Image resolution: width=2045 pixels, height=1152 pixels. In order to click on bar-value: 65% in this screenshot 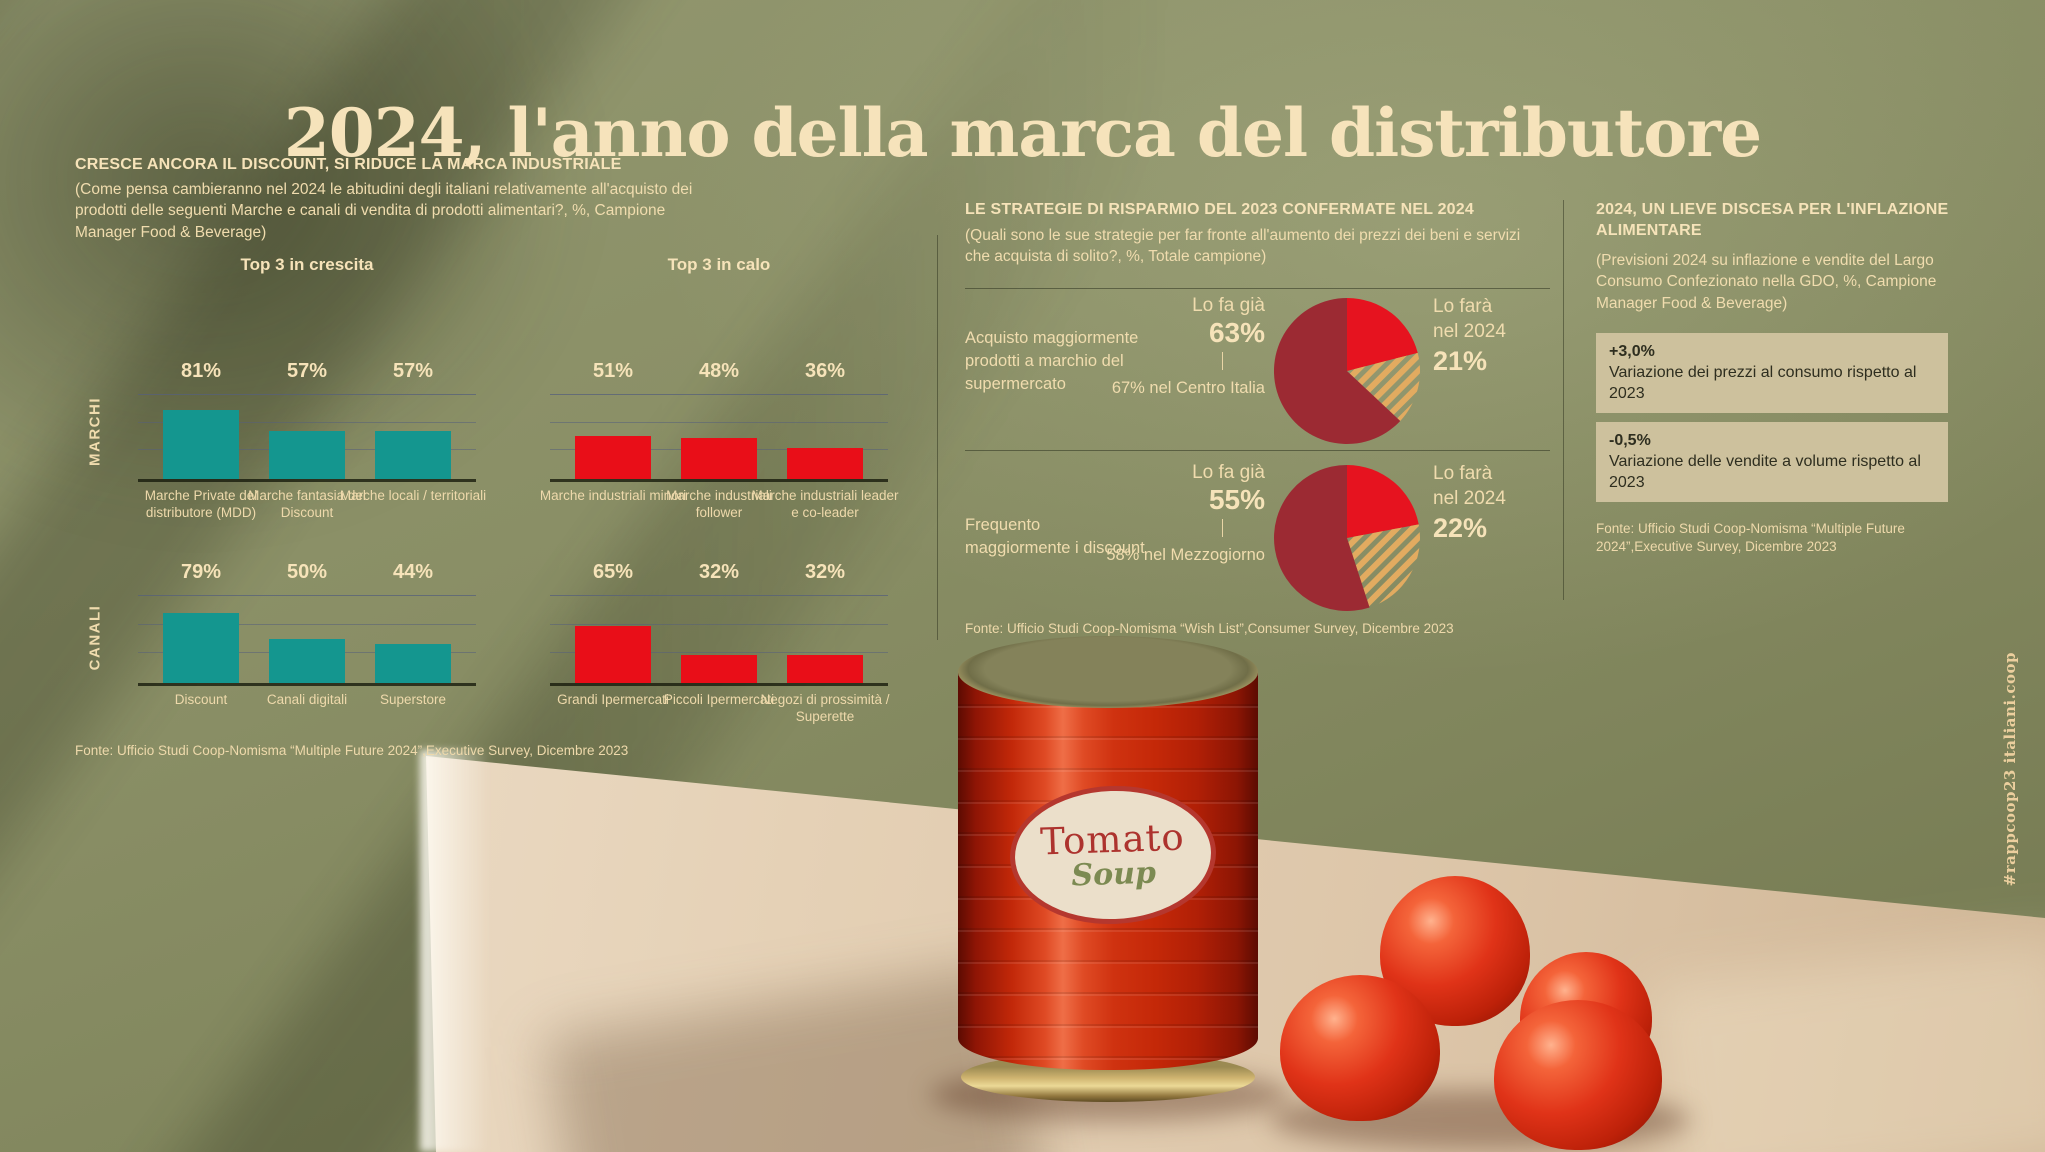, I will do `click(613, 572)`.